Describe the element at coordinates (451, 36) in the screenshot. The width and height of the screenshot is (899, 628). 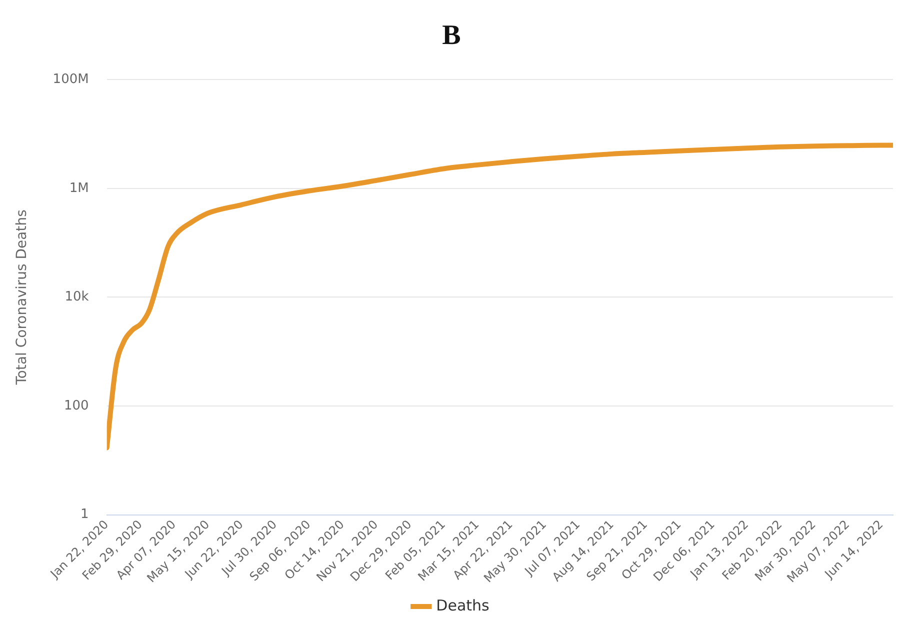
I see `chart-title: B` at that location.